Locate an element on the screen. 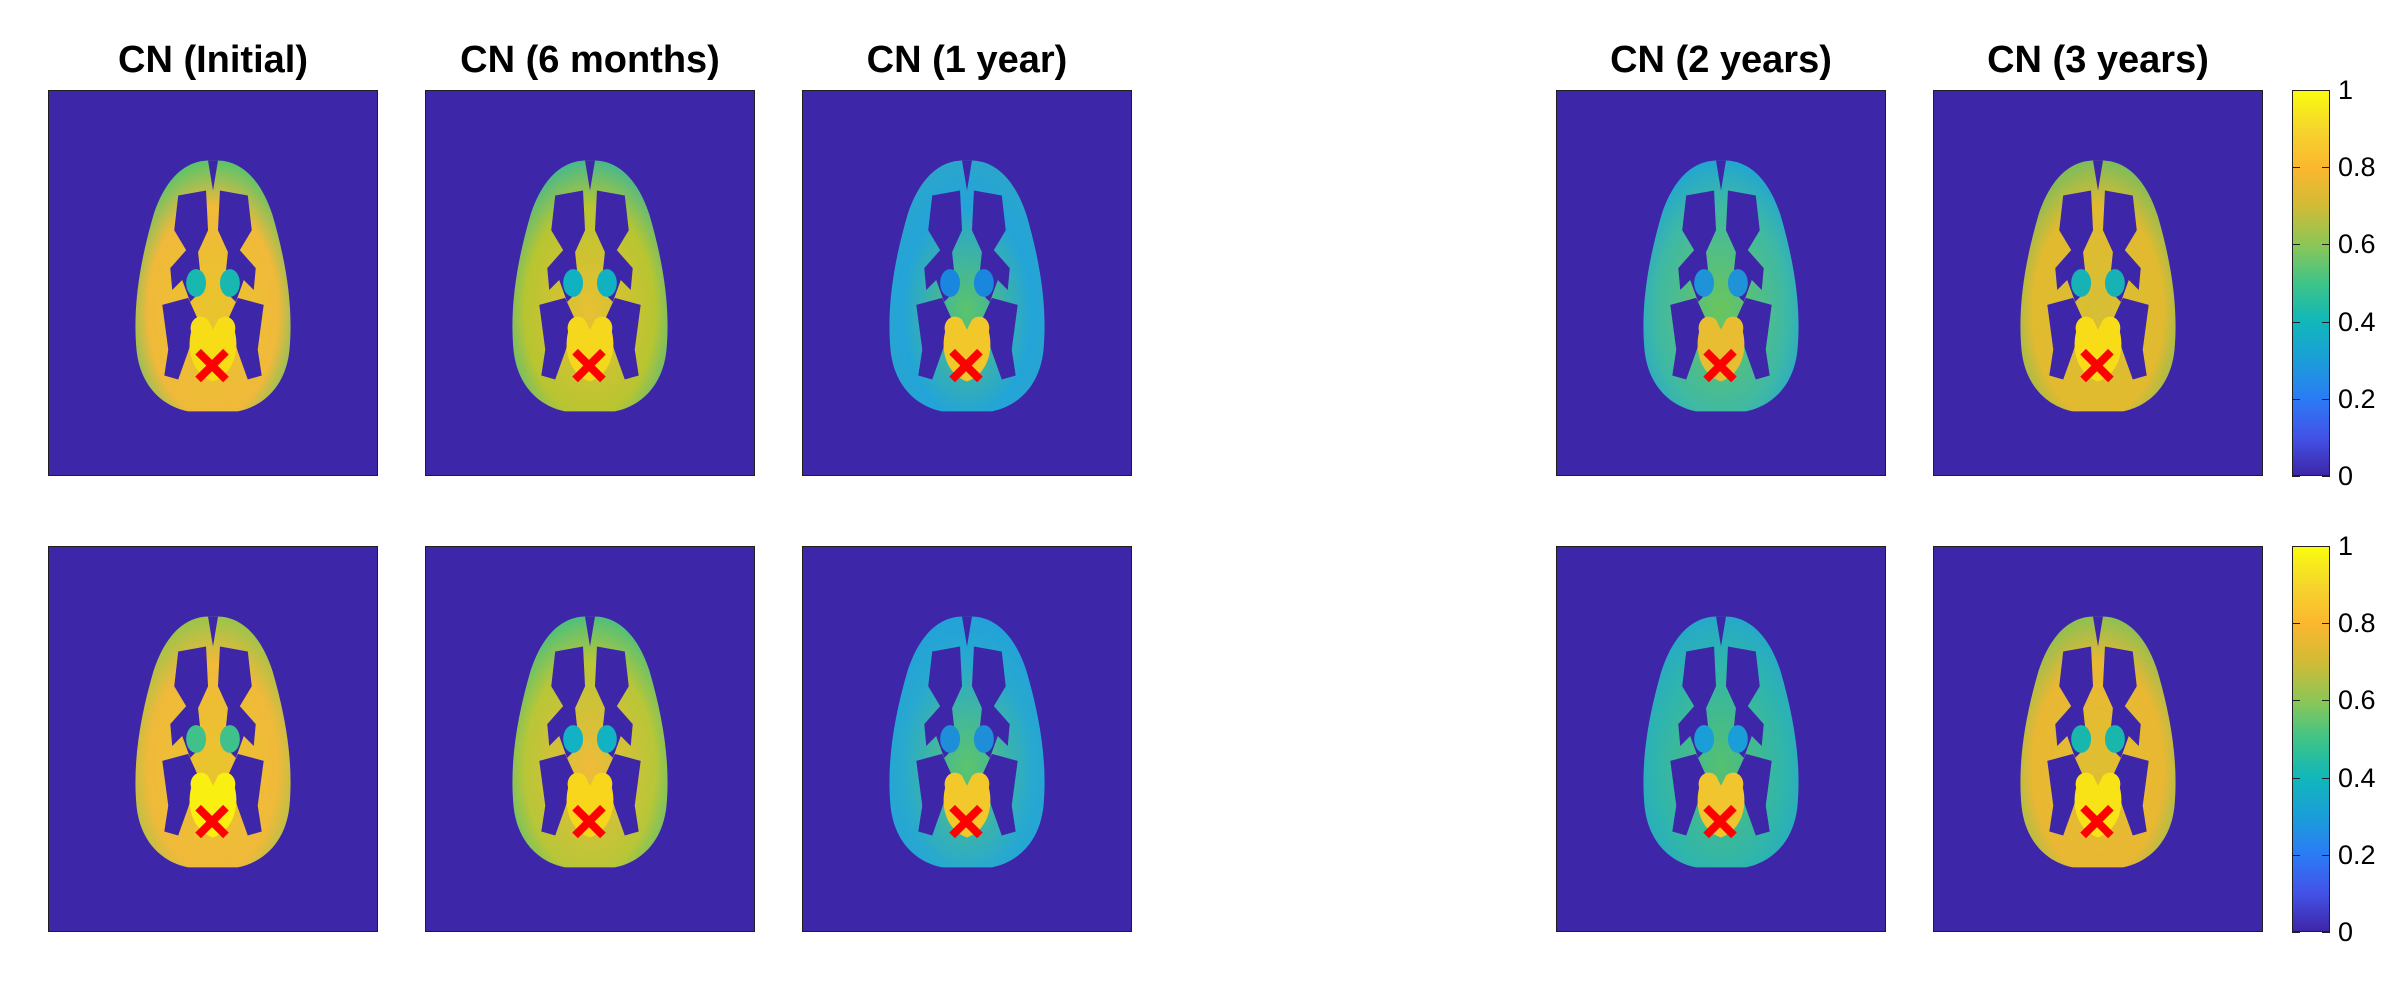 Image resolution: width=2400 pixels, height=1000 pixels. brain-map-bottom-6-months is located at coordinates (590, 739).